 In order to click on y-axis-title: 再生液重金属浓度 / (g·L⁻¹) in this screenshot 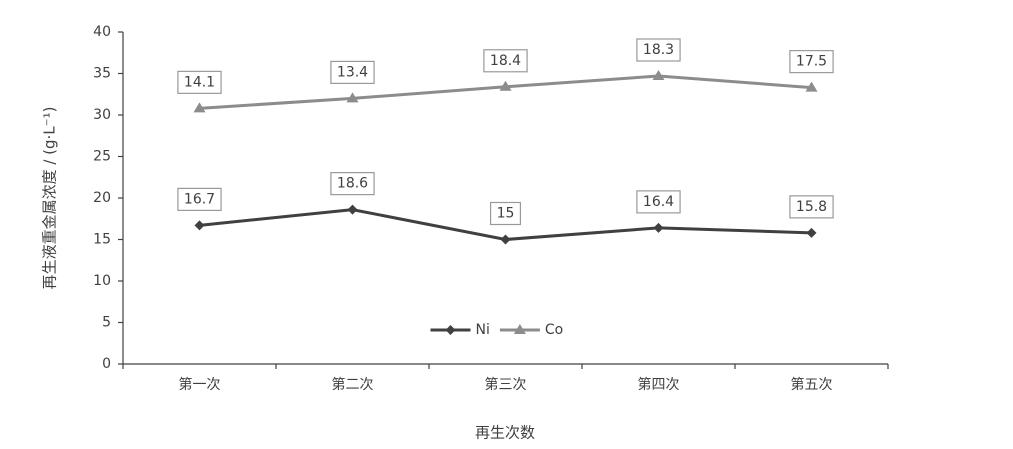, I will do `click(50, 198)`.